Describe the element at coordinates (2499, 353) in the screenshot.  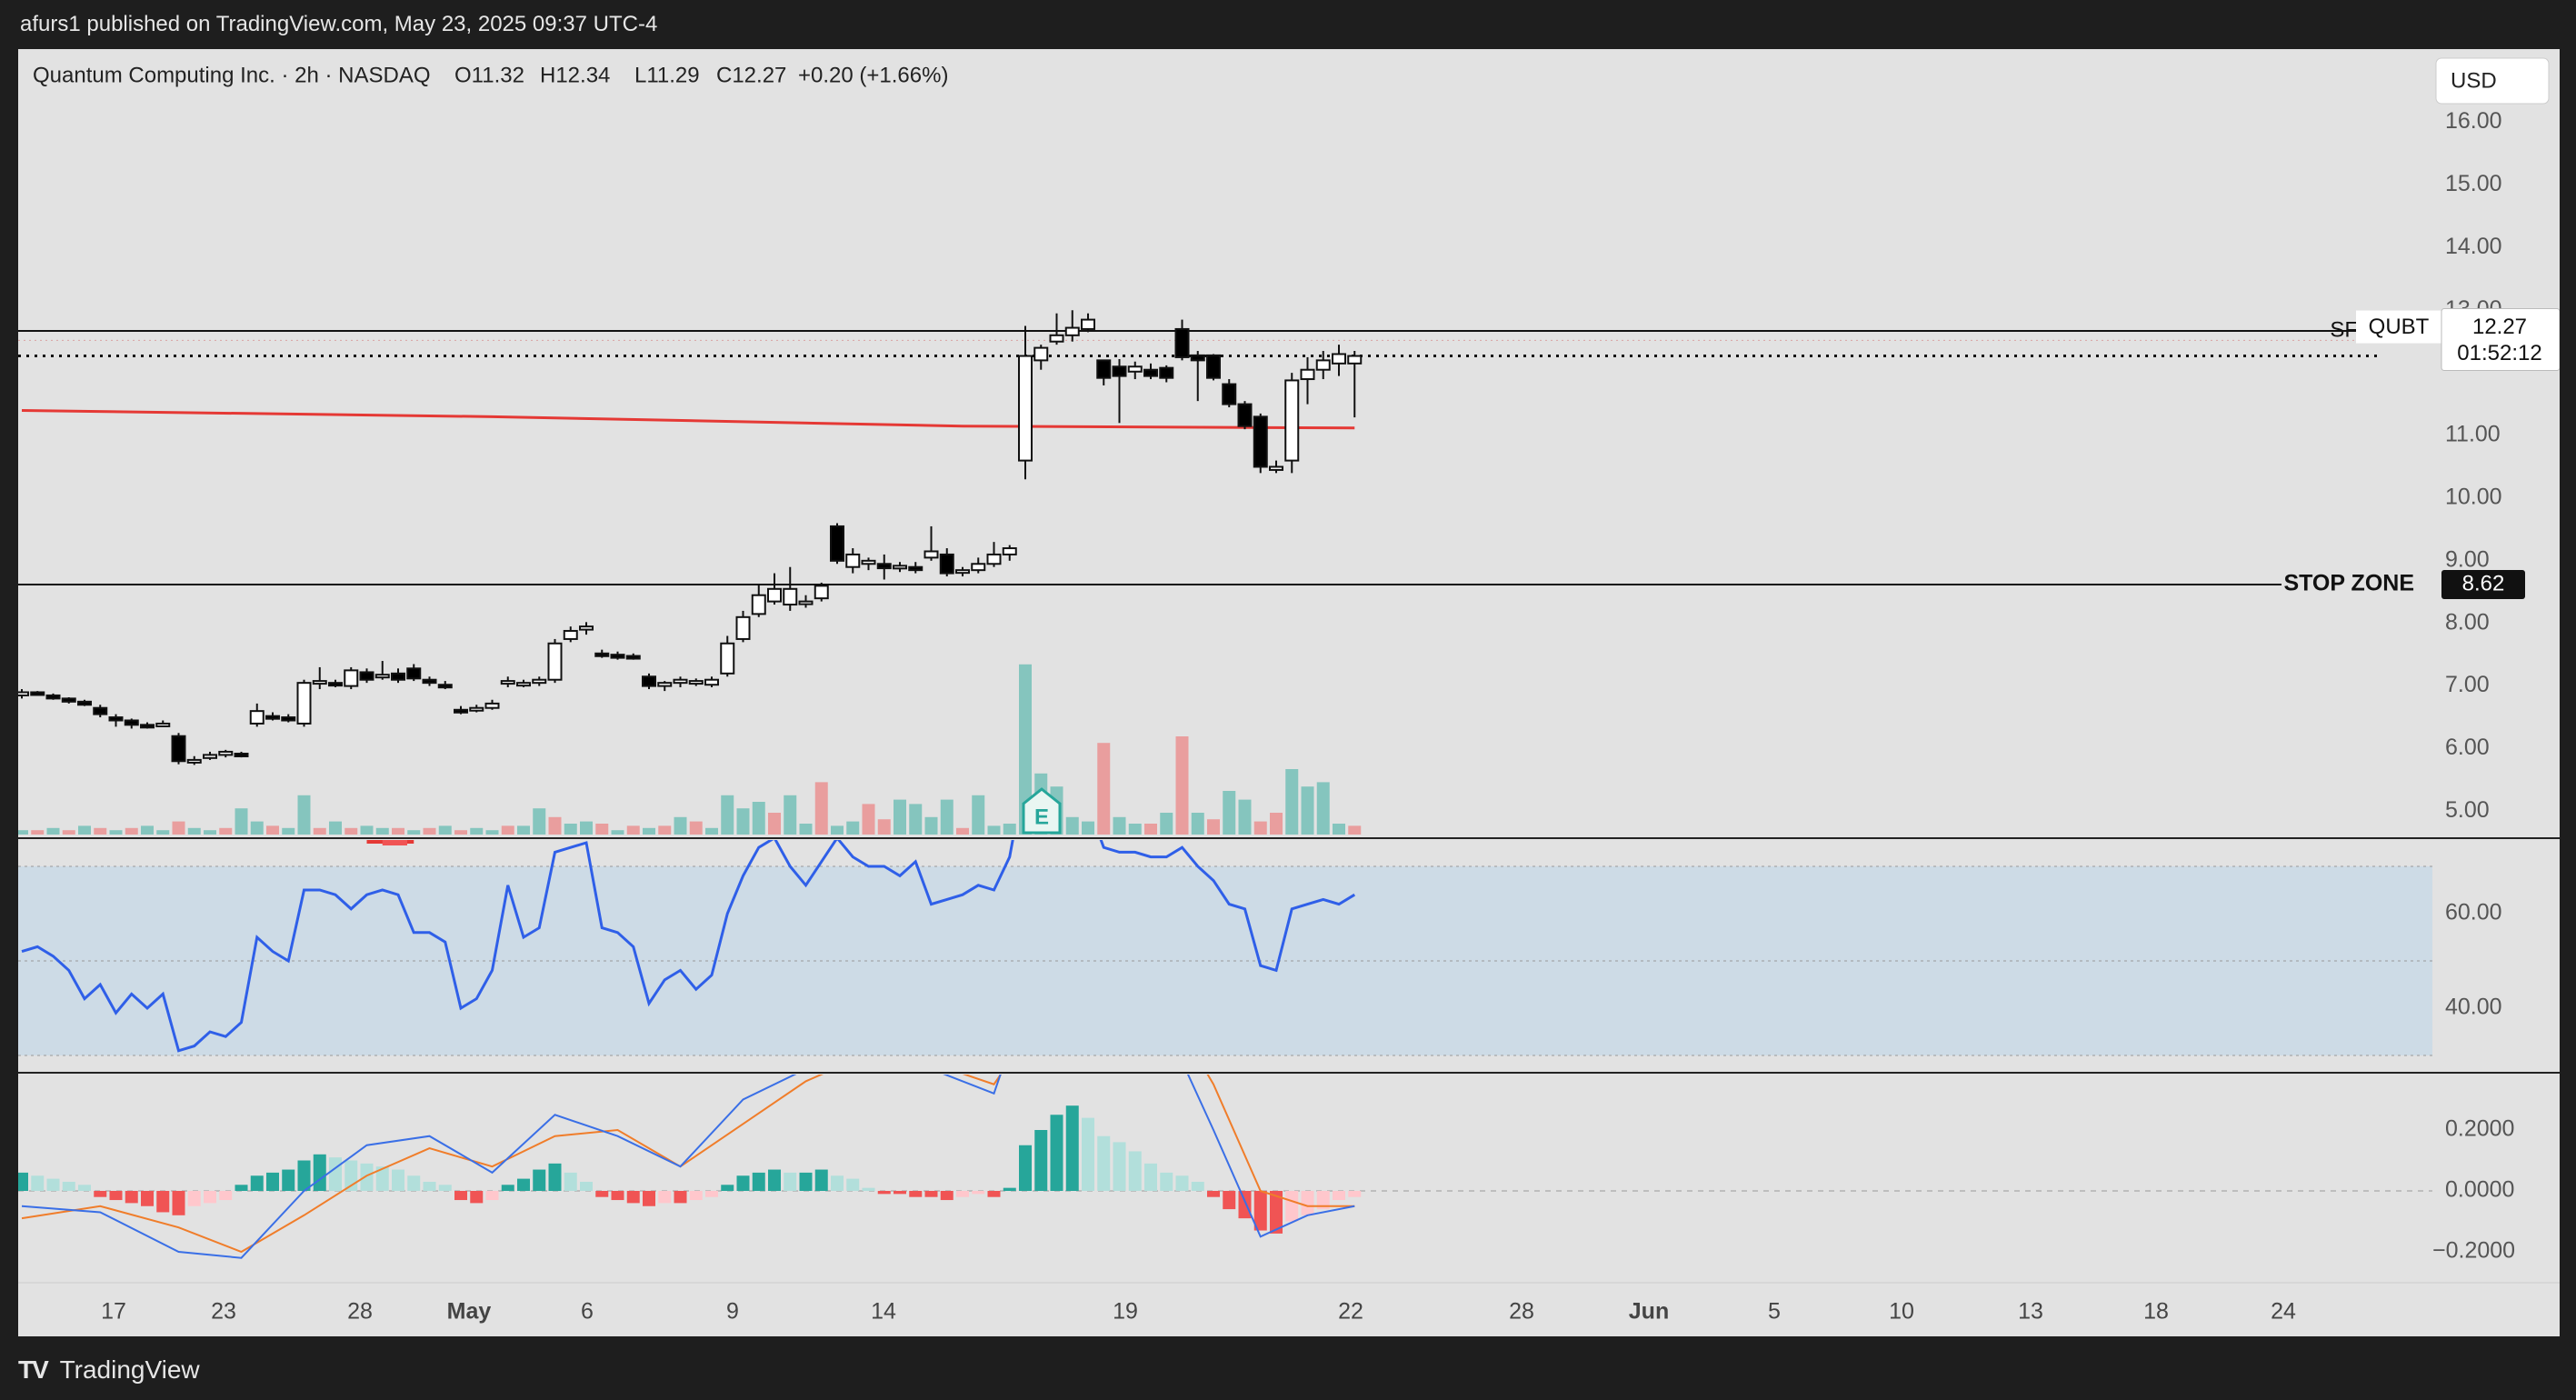
I see `bar-countdown: 01:52:12` at that location.